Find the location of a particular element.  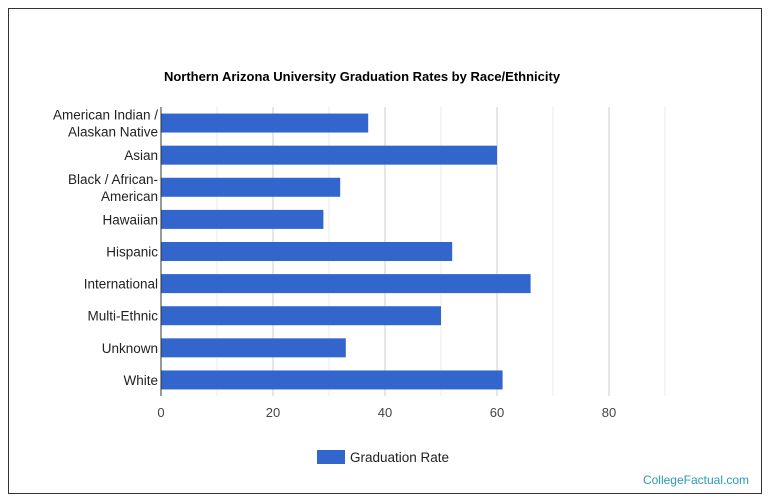

x-tick-label: 80 is located at coordinates (609, 412).